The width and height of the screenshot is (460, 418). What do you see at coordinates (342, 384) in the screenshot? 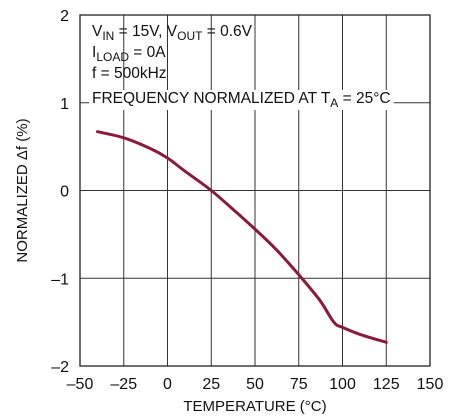
I see `x-tick-label: 100` at bounding box center [342, 384].